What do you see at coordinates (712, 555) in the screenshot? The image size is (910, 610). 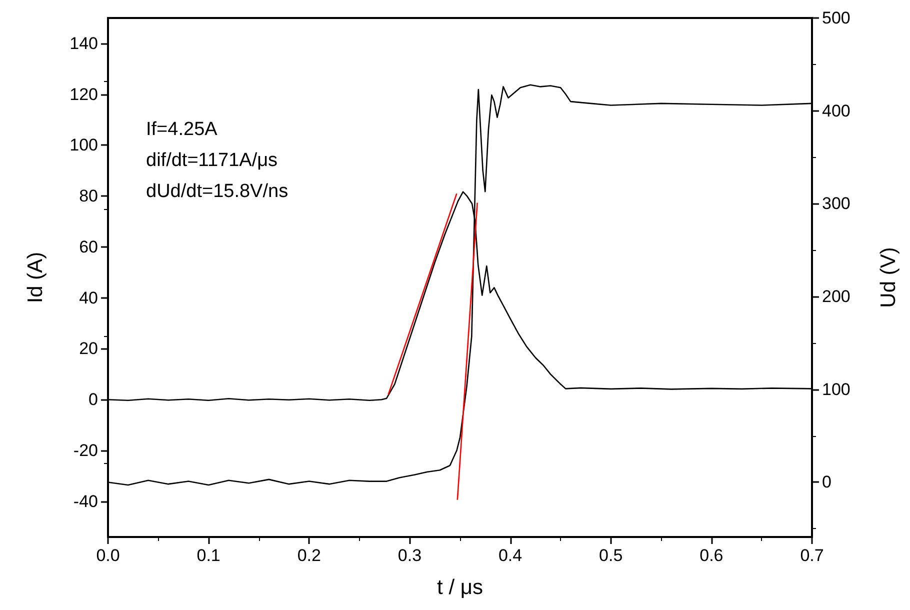 I see `x-tick-label: 0.6` at bounding box center [712, 555].